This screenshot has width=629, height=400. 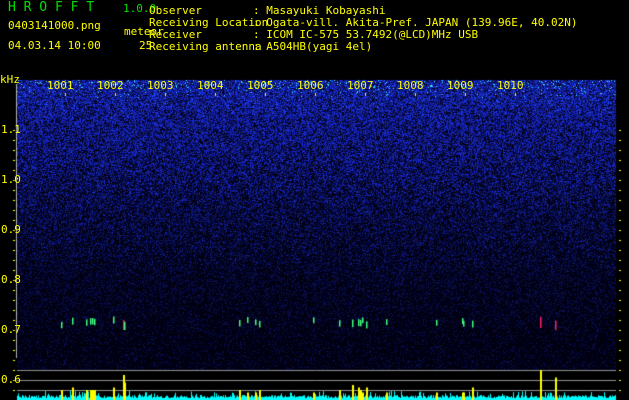 I want to click on meteor-label: meteor, so click(x=144, y=31).